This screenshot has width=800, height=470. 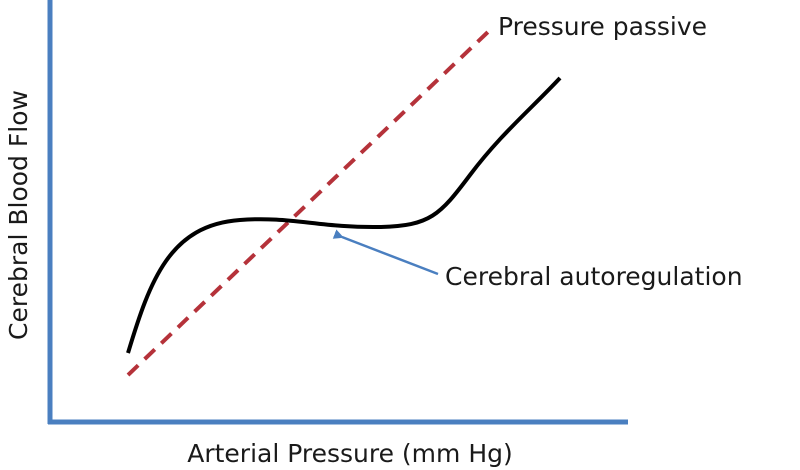 I want to click on annotation-arrow, so click(x=385, y=252).